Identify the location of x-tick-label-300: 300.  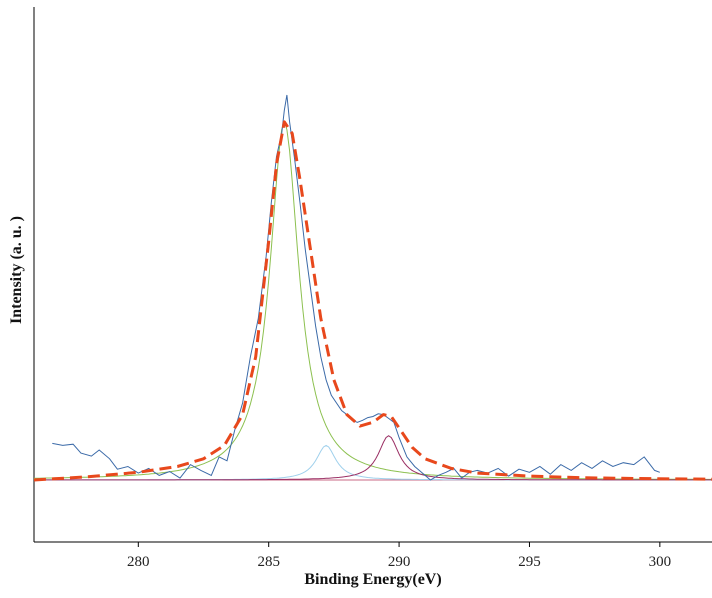
(660, 562).